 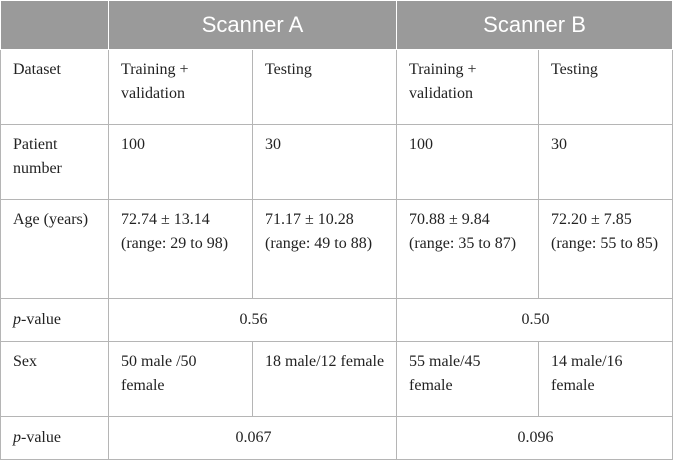 What do you see at coordinates (468, 87) in the screenshot?
I see `cell-b-training: Training + validation` at bounding box center [468, 87].